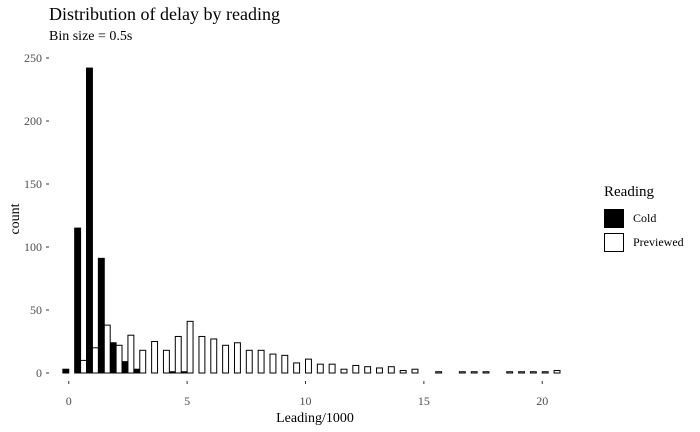 The image size is (700, 432). Describe the element at coordinates (164, 14) in the screenshot. I see `chart-title: Distribution of delay by reading` at that location.